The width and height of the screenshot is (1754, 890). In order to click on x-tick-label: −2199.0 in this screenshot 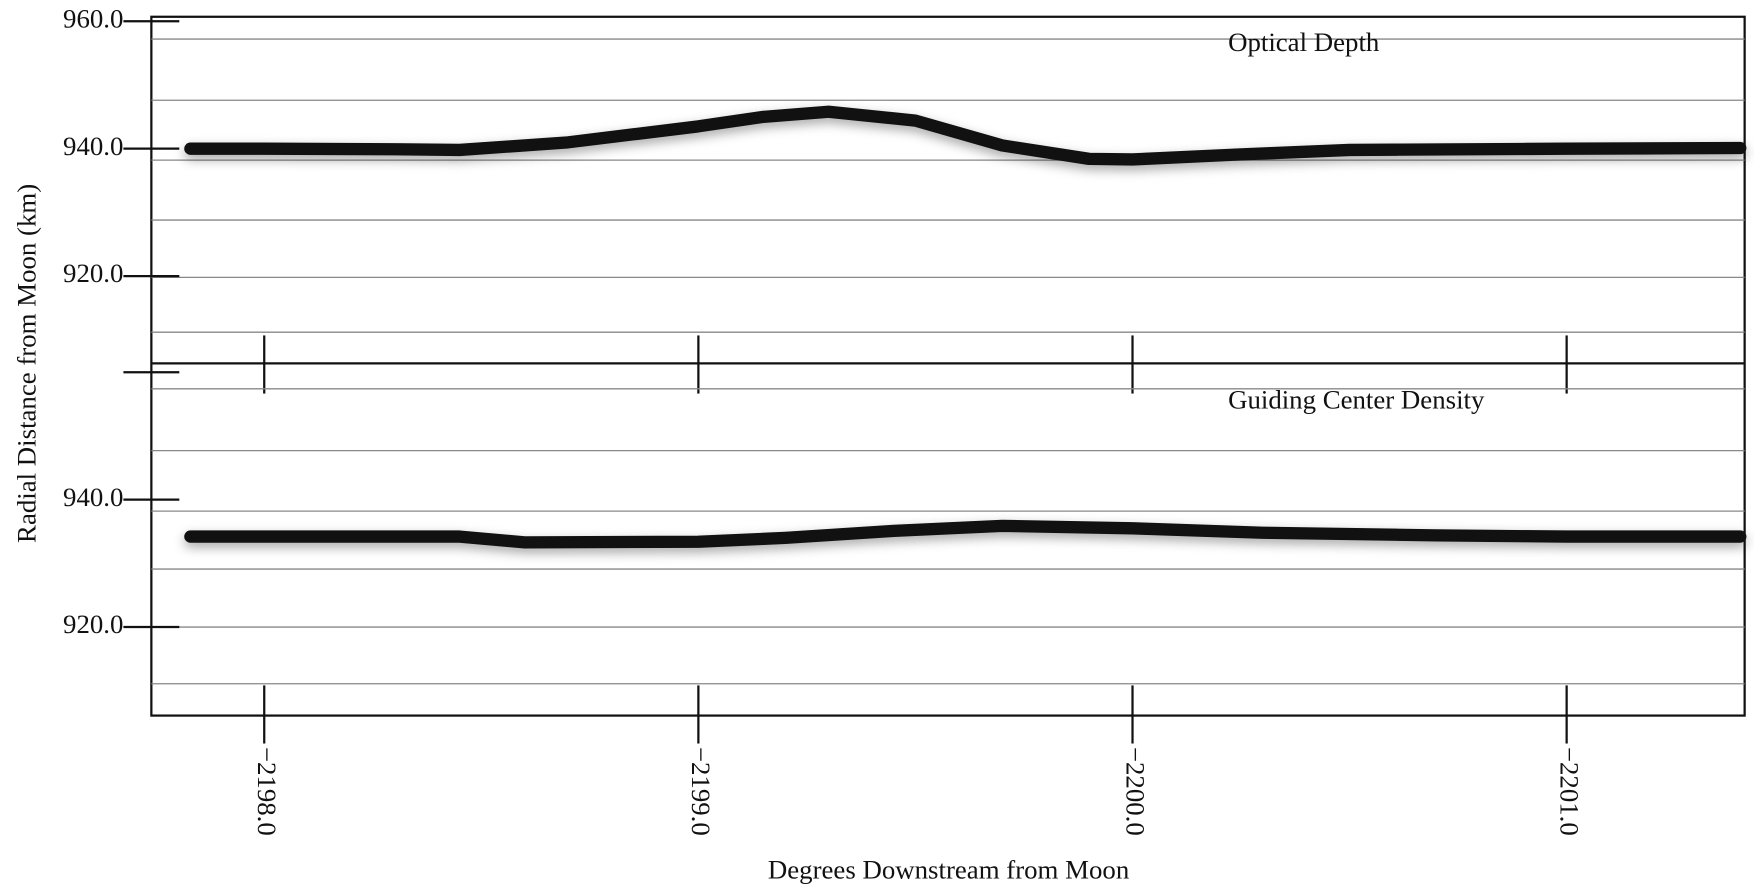, I will do `click(701, 791)`.